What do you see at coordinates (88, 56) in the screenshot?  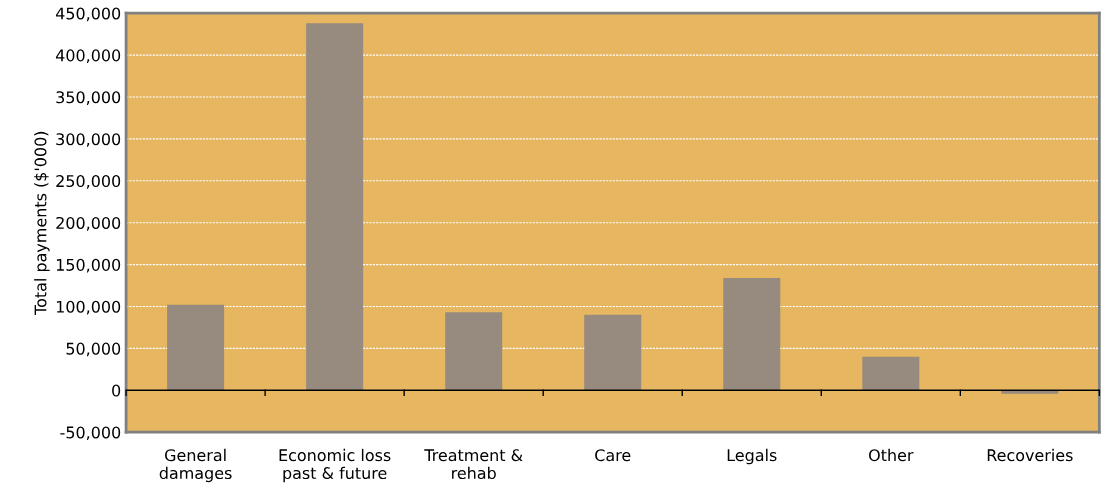 I see `y-tick-label: 400,000` at bounding box center [88, 56].